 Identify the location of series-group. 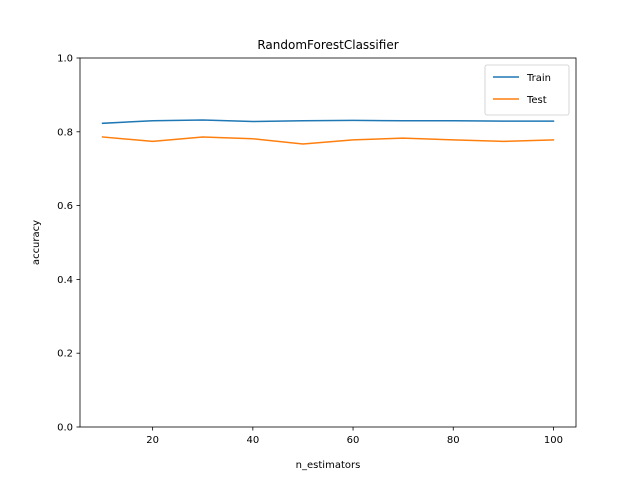
(328, 132).